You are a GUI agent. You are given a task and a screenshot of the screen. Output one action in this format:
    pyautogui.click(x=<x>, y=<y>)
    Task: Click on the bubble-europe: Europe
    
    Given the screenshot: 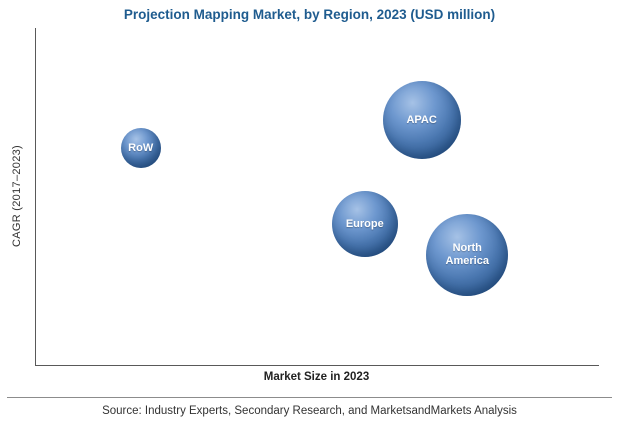 What is the action you would take?
    pyautogui.click(x=364, y=224)
    